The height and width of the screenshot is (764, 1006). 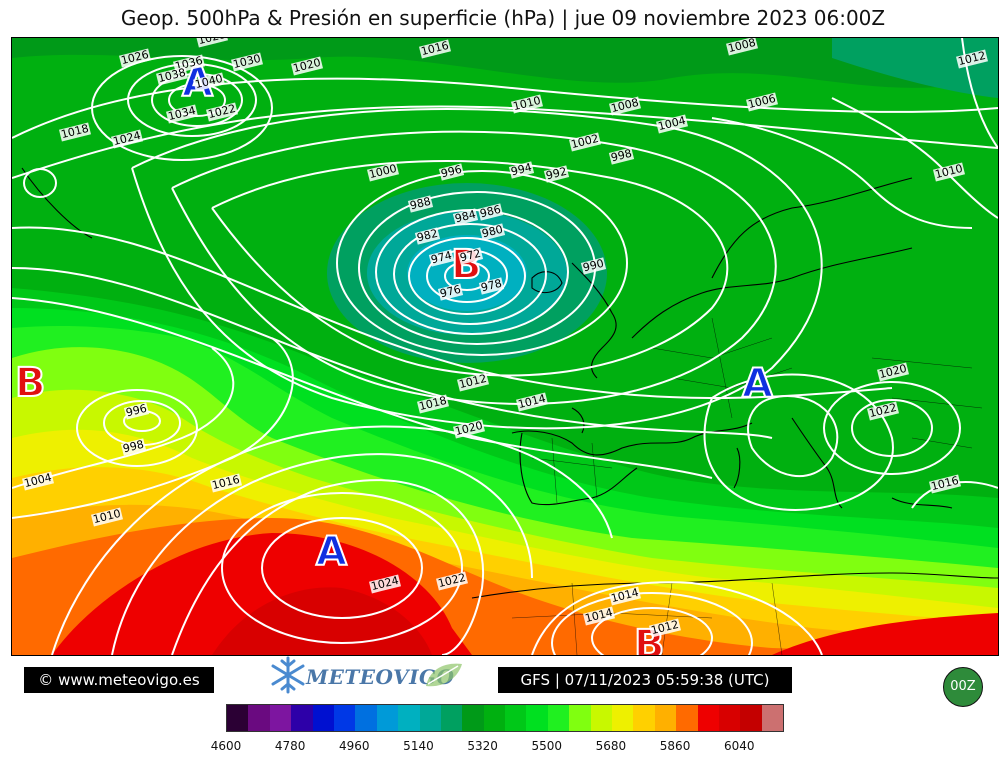 I want to click on colorbar, so click(x=505, y=718).